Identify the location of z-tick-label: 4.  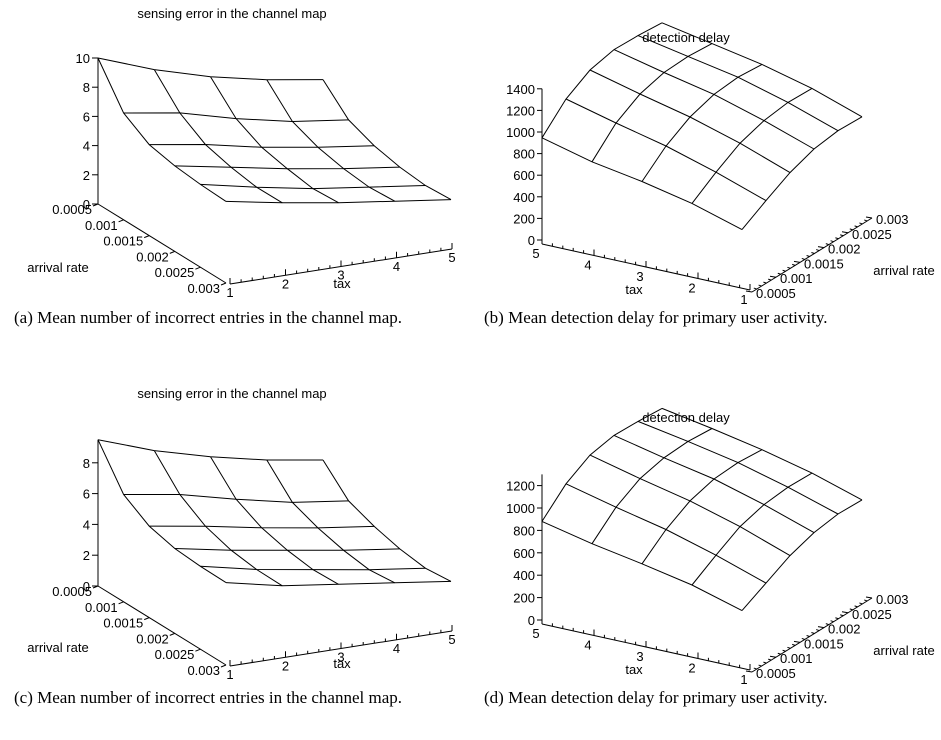
(86, 146).